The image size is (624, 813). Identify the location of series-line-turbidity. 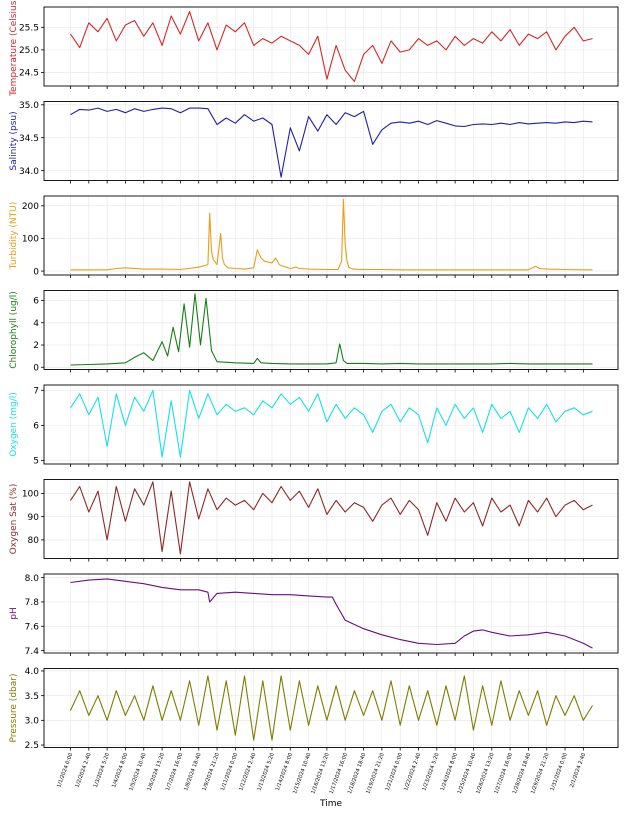
(331, 234).